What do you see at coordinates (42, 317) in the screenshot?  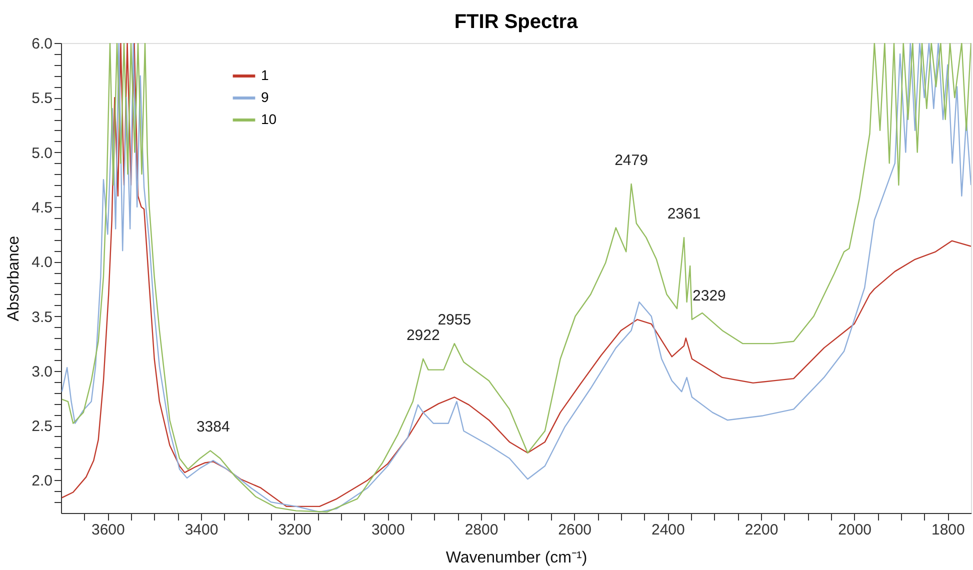 I see `y-tick-label: 3.5` at bounding box center [42, 317].